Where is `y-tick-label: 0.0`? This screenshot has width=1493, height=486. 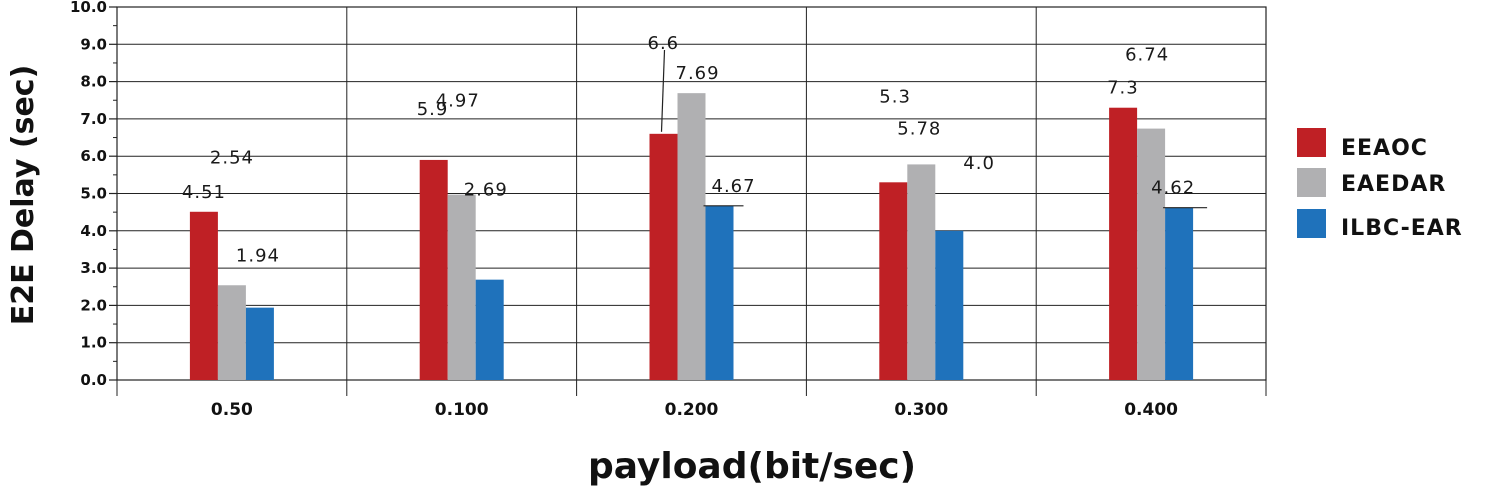
y-tick-label: 0.0 is located at coordinates (93, 380).